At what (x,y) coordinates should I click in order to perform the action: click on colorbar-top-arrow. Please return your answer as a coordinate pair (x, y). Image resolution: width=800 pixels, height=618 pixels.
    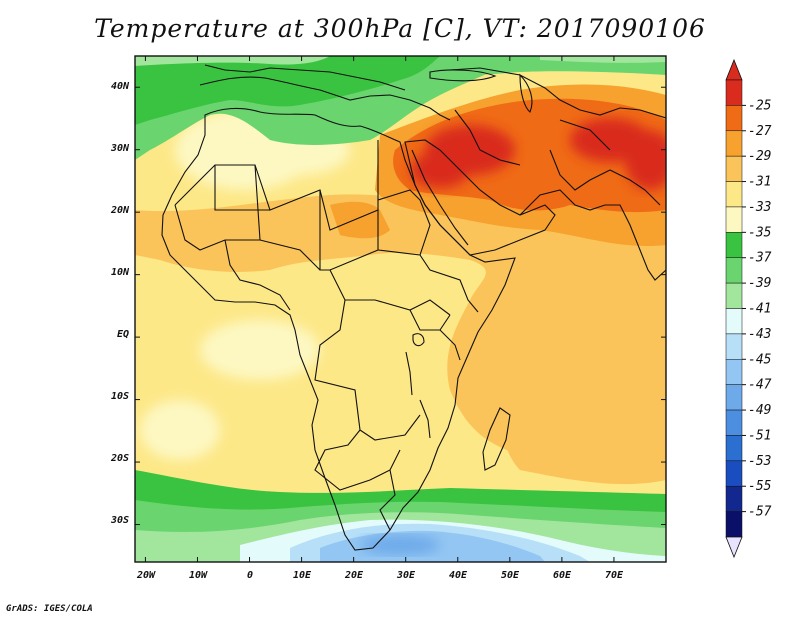
    Looking at the image, I should click on (734, 69).